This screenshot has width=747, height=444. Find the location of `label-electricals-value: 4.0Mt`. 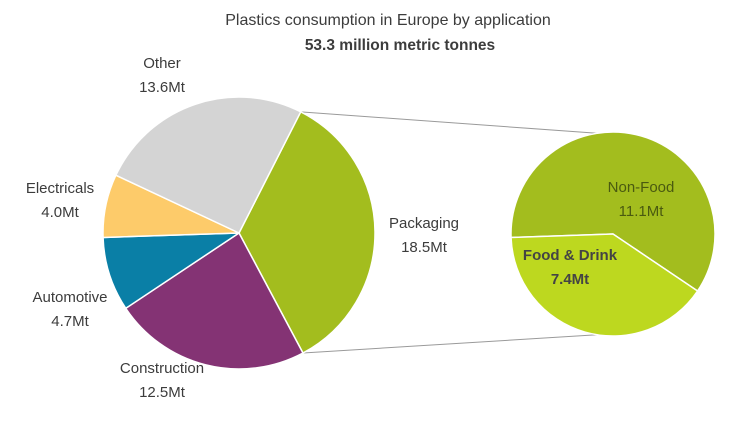

label-electricals-value: 4.0Mt is located at coordinates (60, 212).